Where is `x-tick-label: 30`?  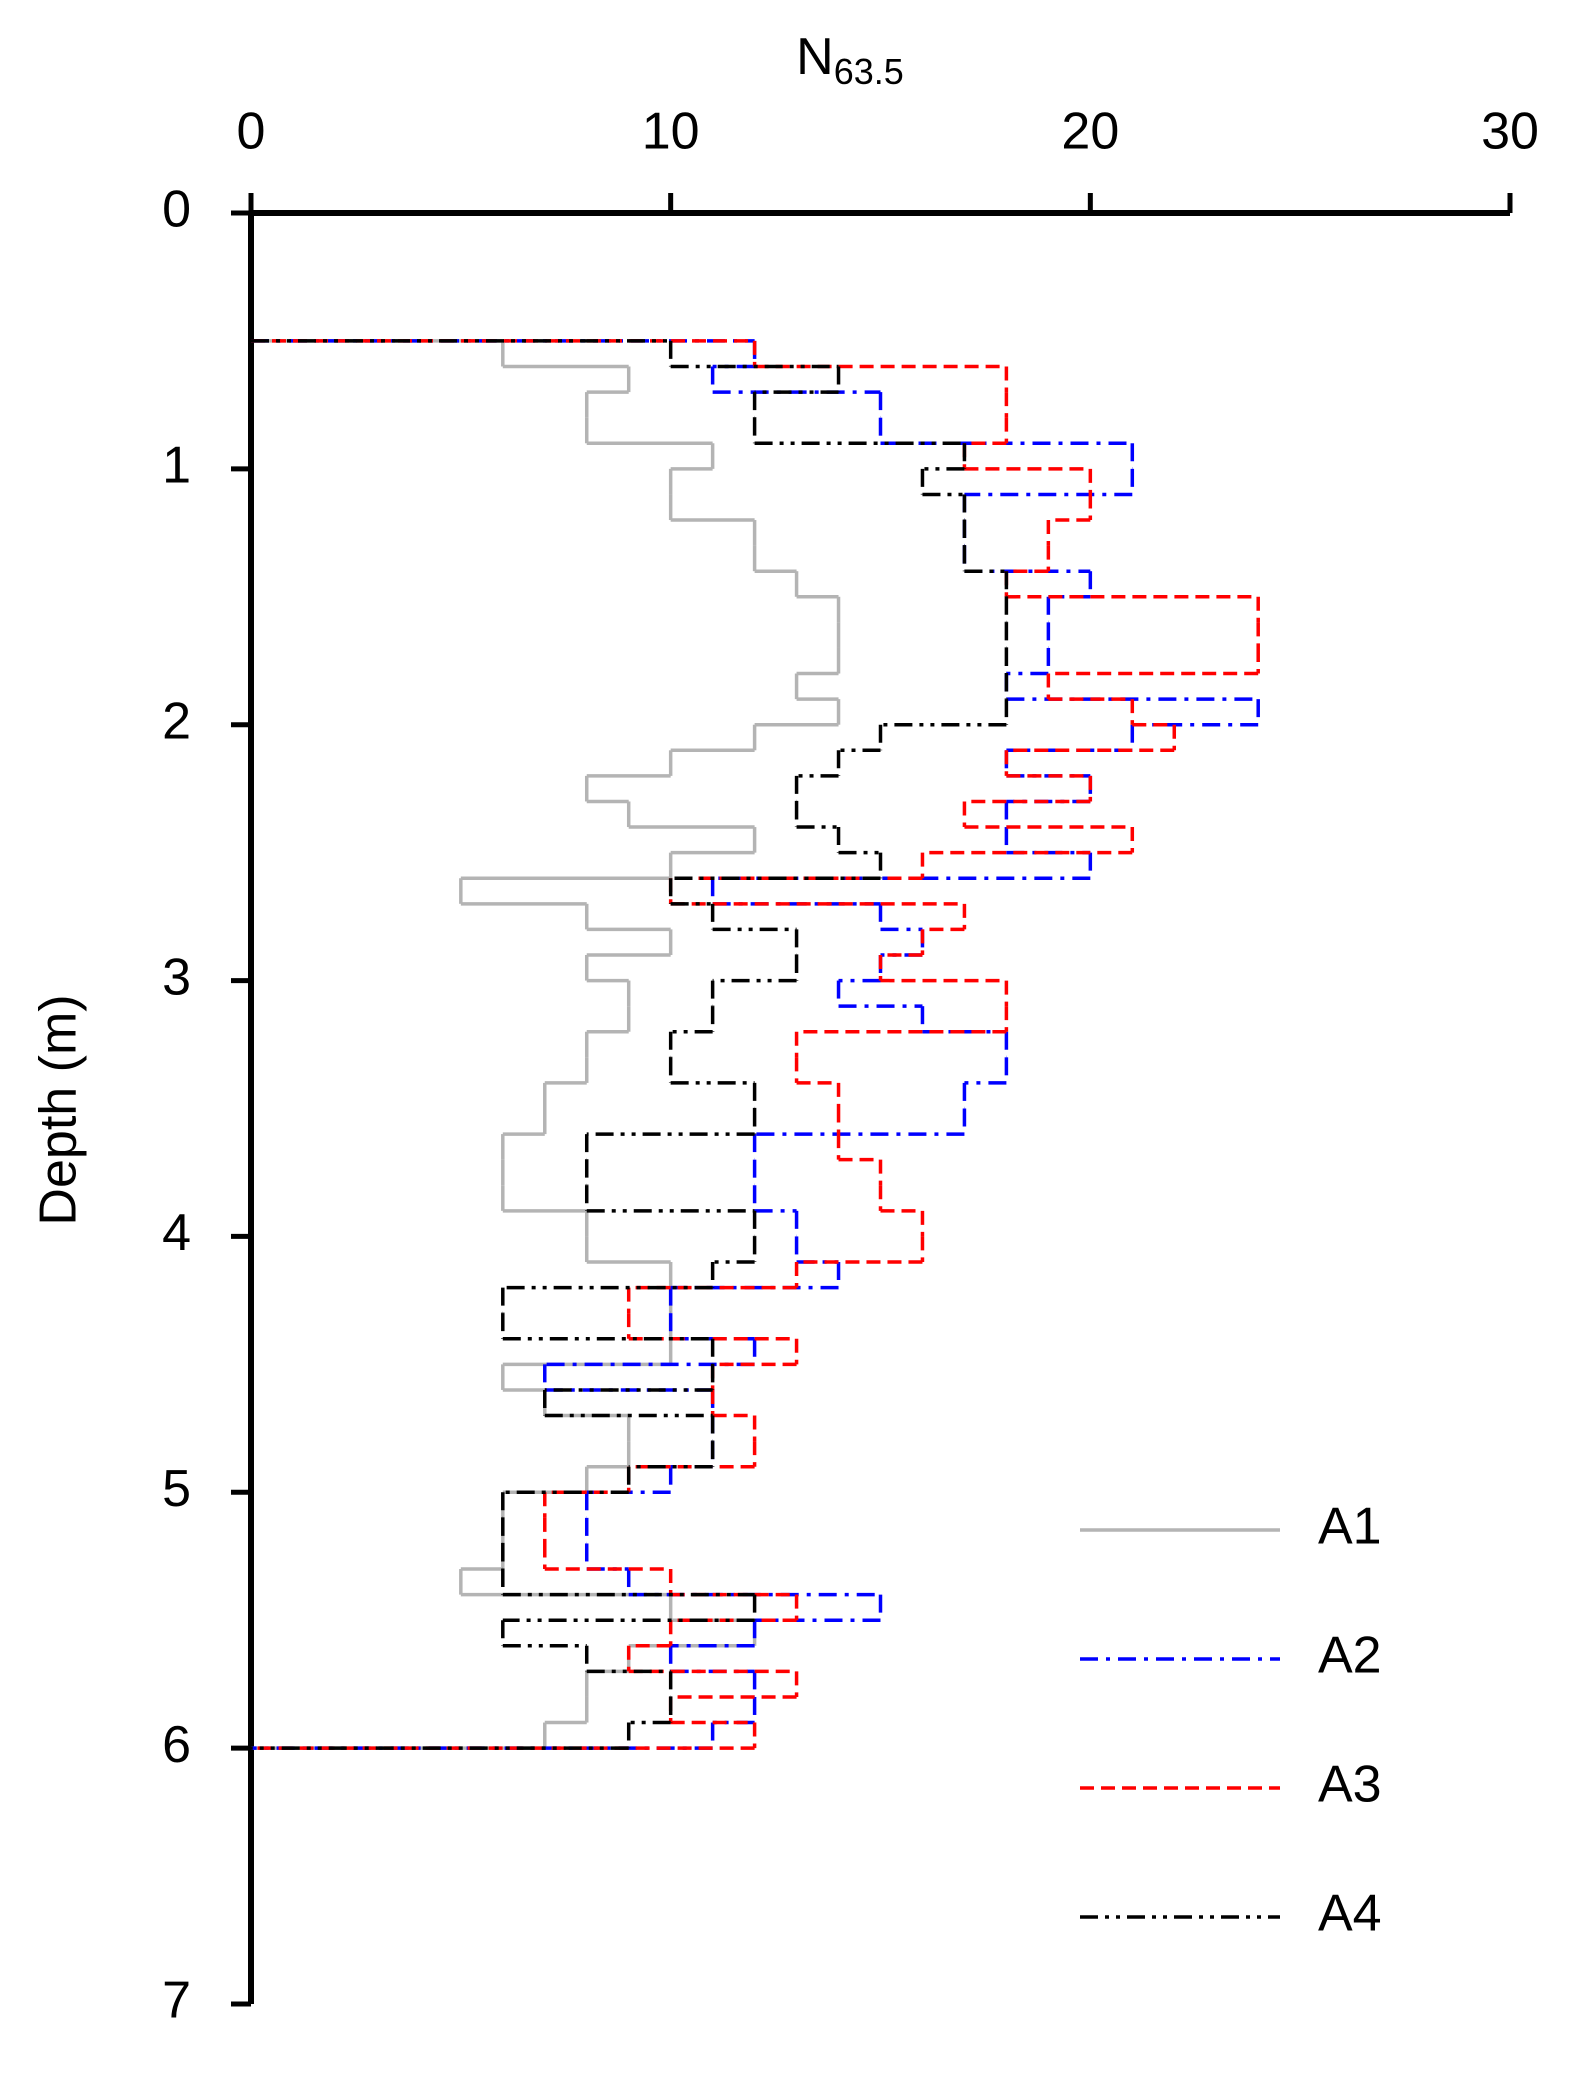
x-tick-label: 30 is located at coordinates (1510, 132).